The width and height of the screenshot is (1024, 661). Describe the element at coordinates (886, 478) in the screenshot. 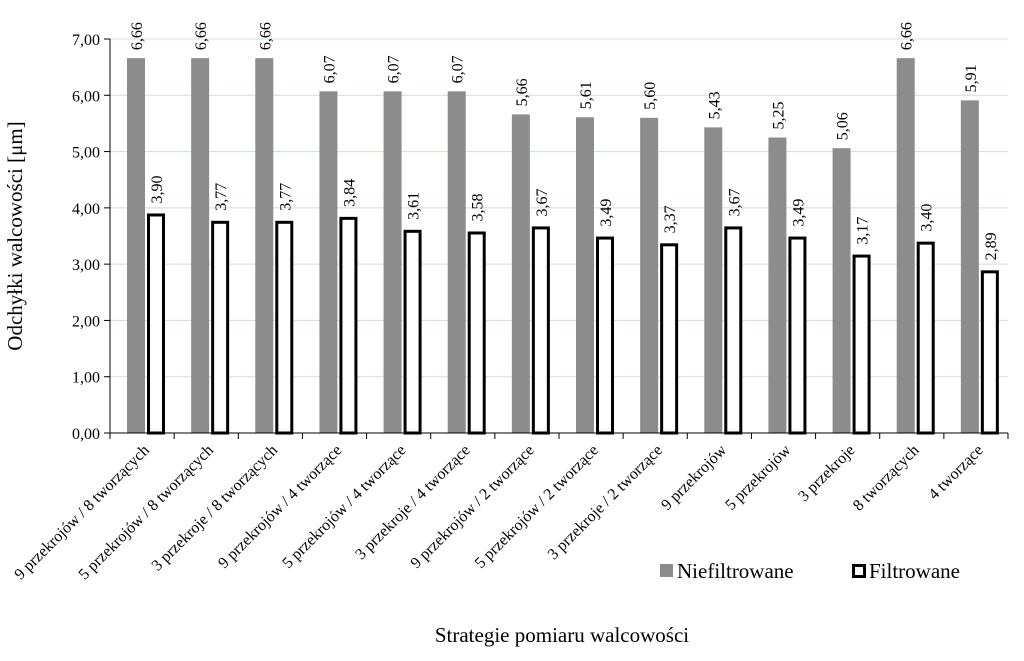

I see `x-category-label: 8 tworzących` at that location.